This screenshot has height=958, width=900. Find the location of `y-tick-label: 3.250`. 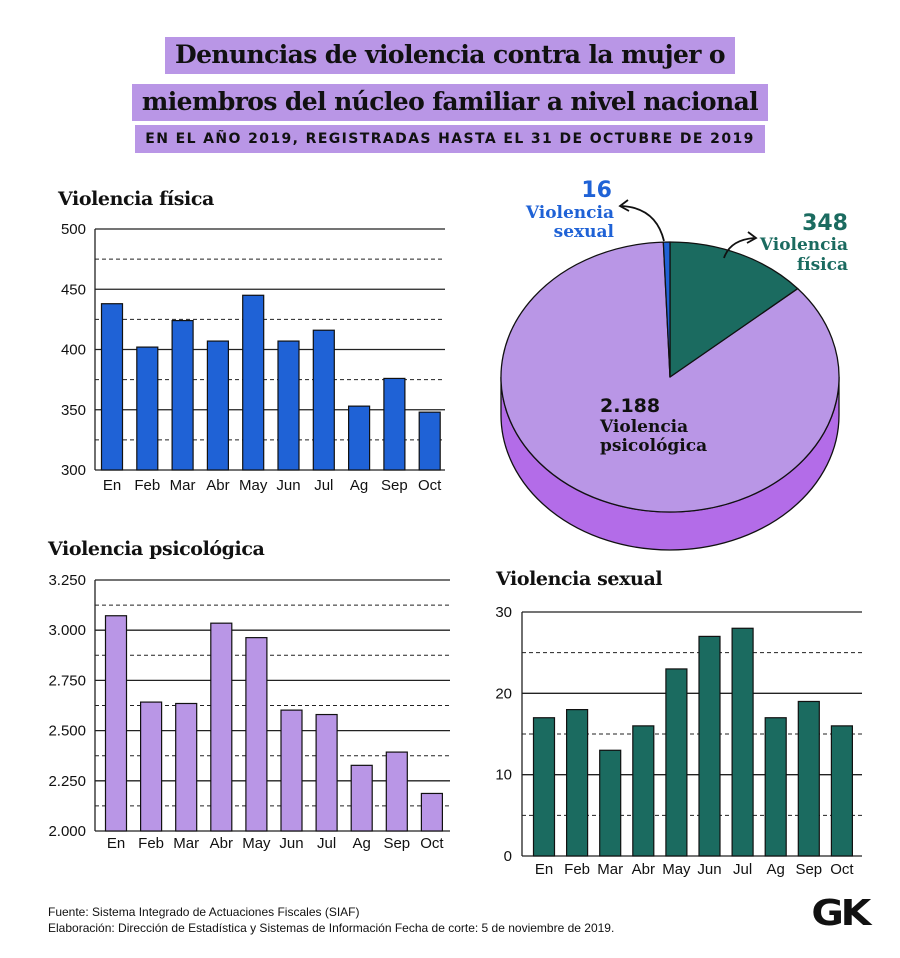

y-tick-label: 3.250 is located at coordinates (67, 580).